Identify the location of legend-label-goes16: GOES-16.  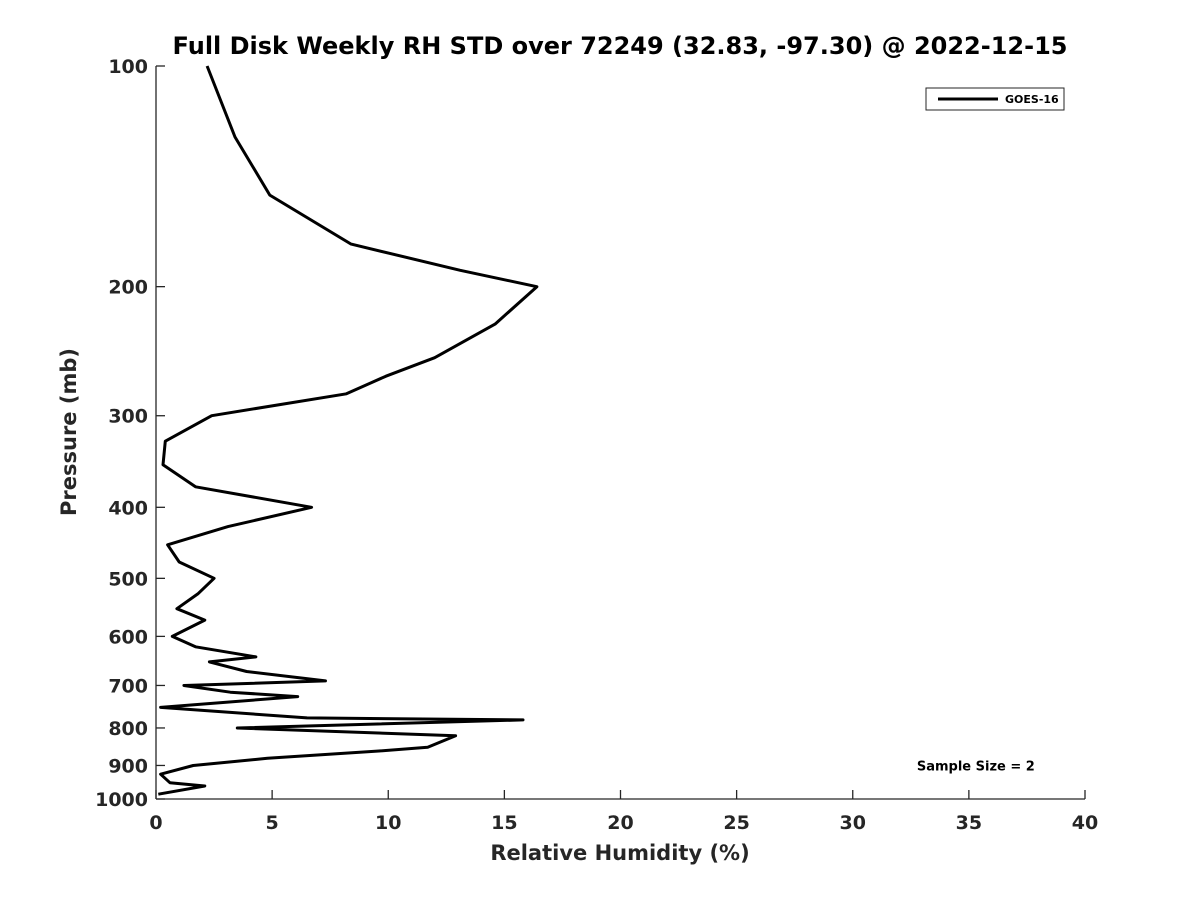
(1032, 99).